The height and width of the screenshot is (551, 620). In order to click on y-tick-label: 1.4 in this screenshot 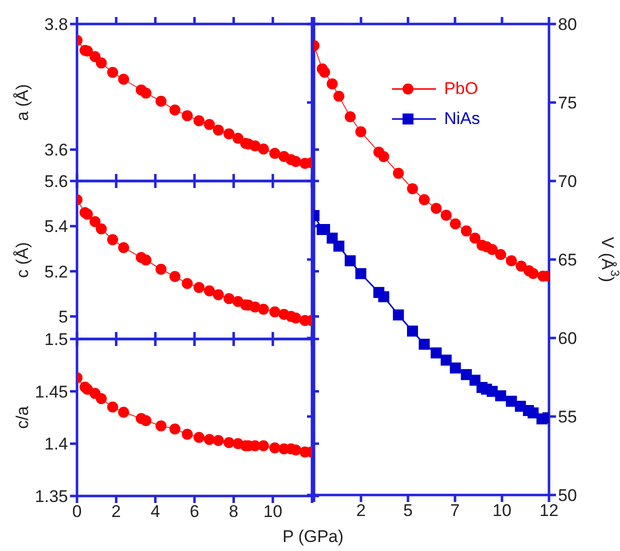, I will do `click(56, 444)`.